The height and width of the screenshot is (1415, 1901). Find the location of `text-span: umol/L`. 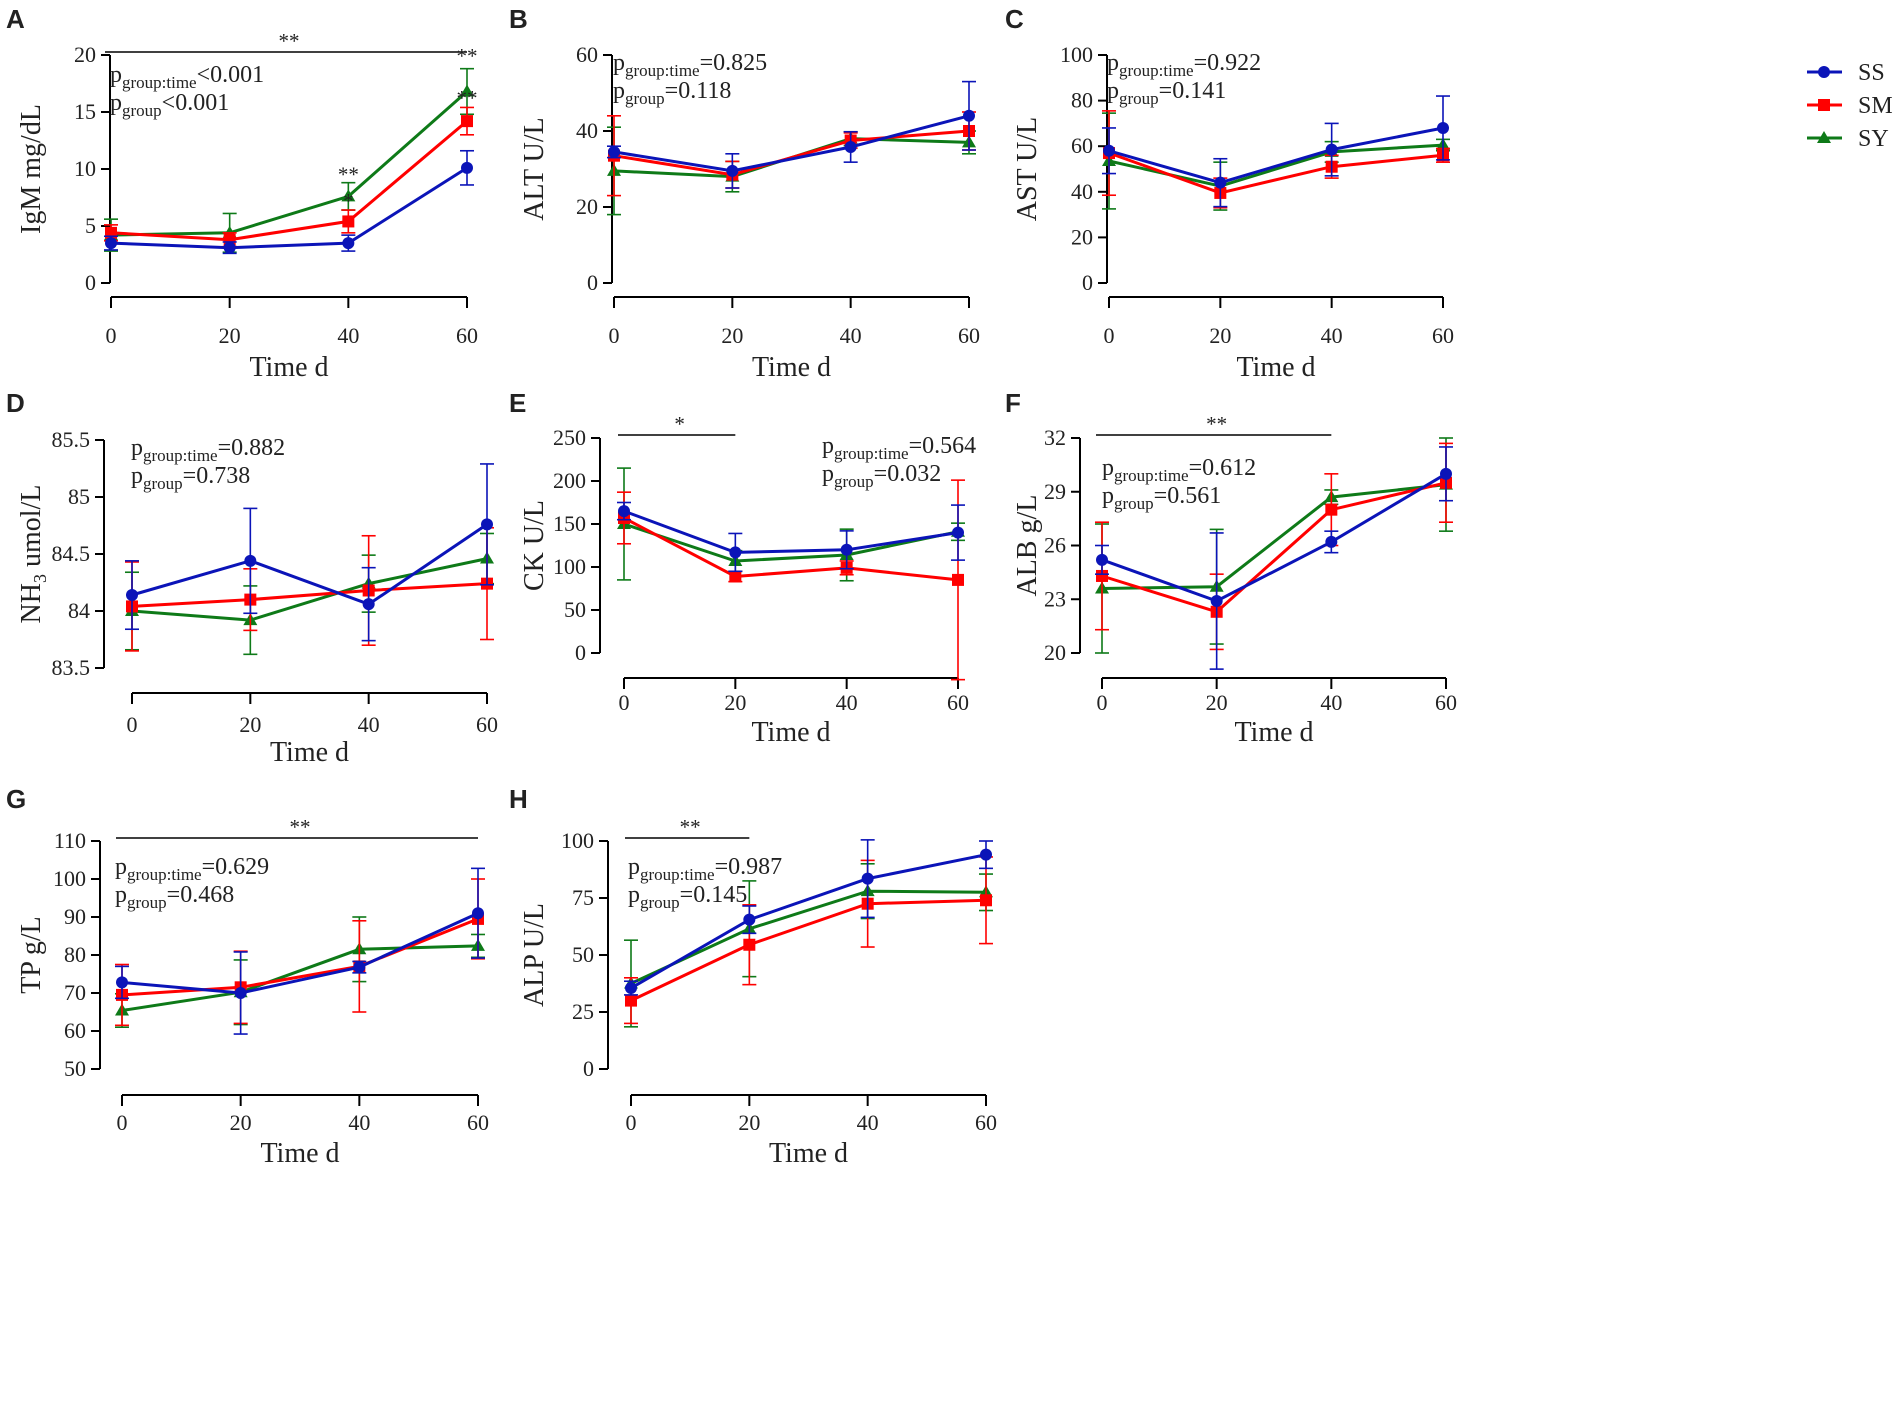

text-span: umol/L is located at coordinates (31, 529).